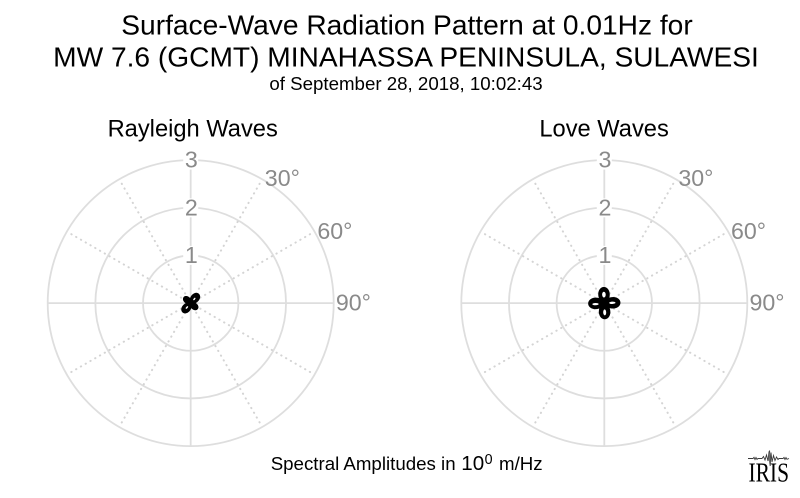  Describe the element at coordinates (769, 473) in the screenshot. I see `svg-text: IRIS` at that location.